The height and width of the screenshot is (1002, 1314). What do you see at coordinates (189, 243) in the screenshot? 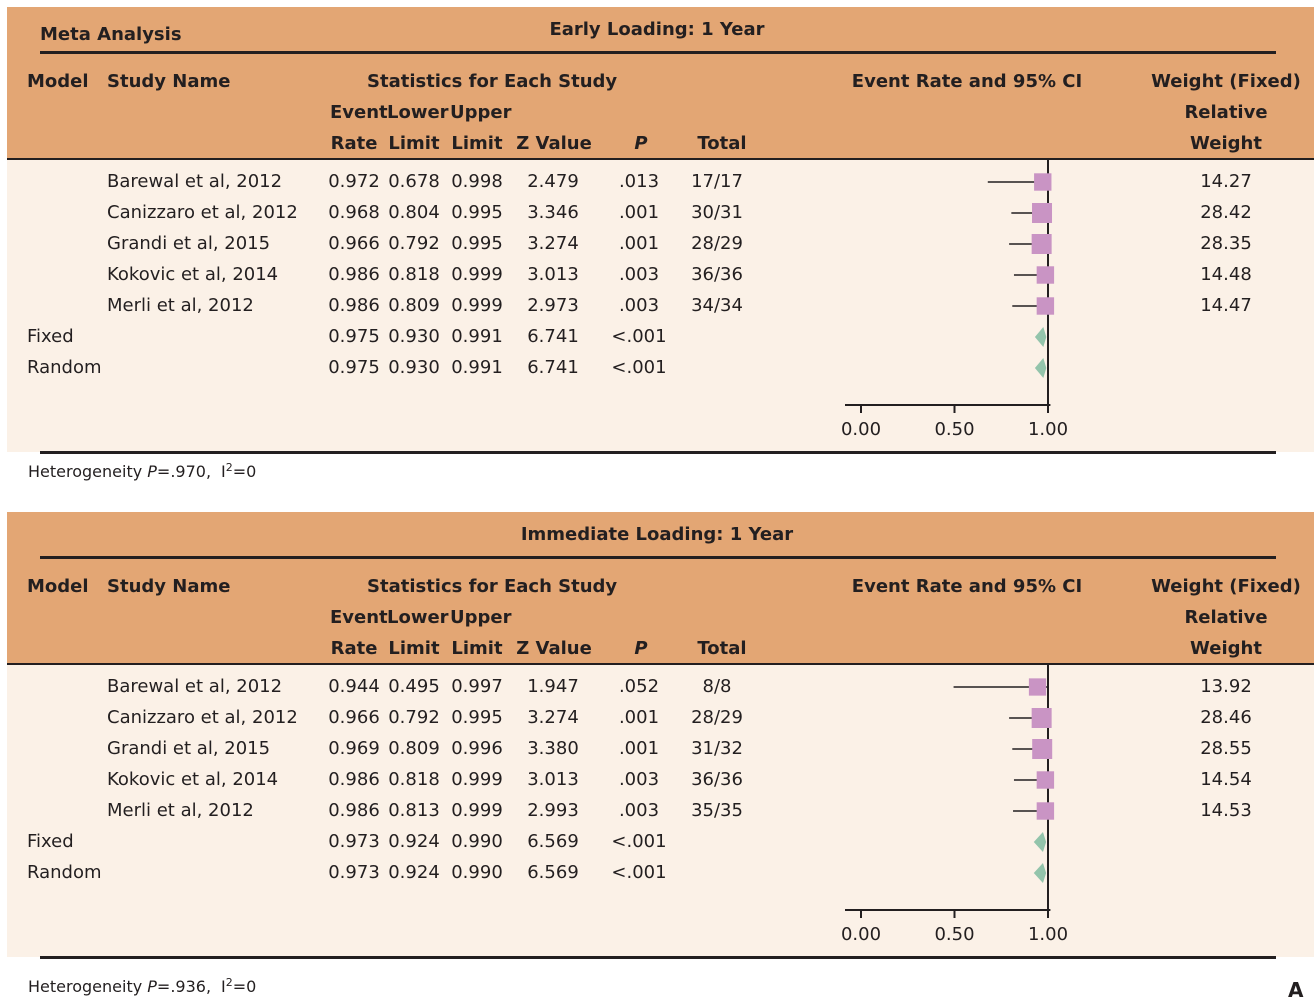
I see `table-row-study-name: Grandi et al, 2015` at bounding box center [189, 243].